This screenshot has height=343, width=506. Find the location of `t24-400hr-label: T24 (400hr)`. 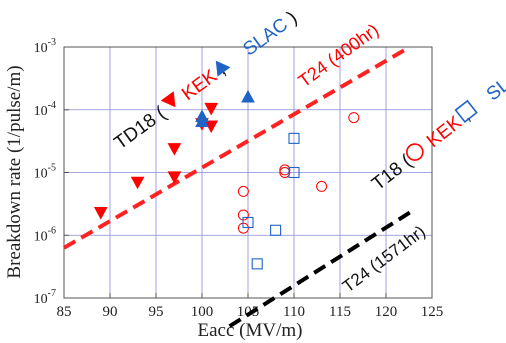

t24-400hr-label: T24 (400hr) is located at coordinates (339, 55).